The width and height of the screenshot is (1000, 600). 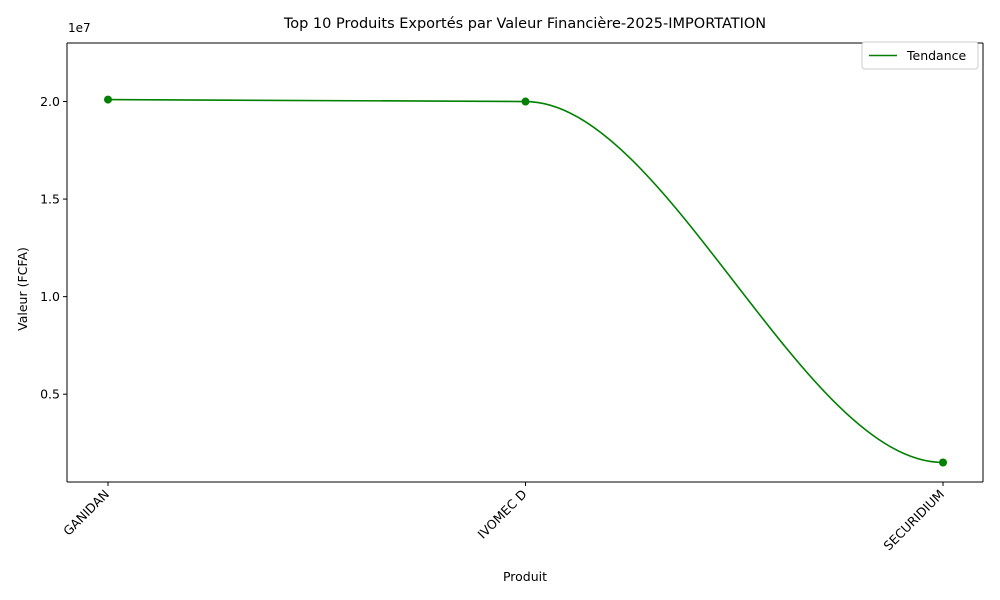 What do you see at coordinates (79, 28) in the screenshot?
I see `y-axis-offset-label: 1e7` at bounding box center [79, 28].